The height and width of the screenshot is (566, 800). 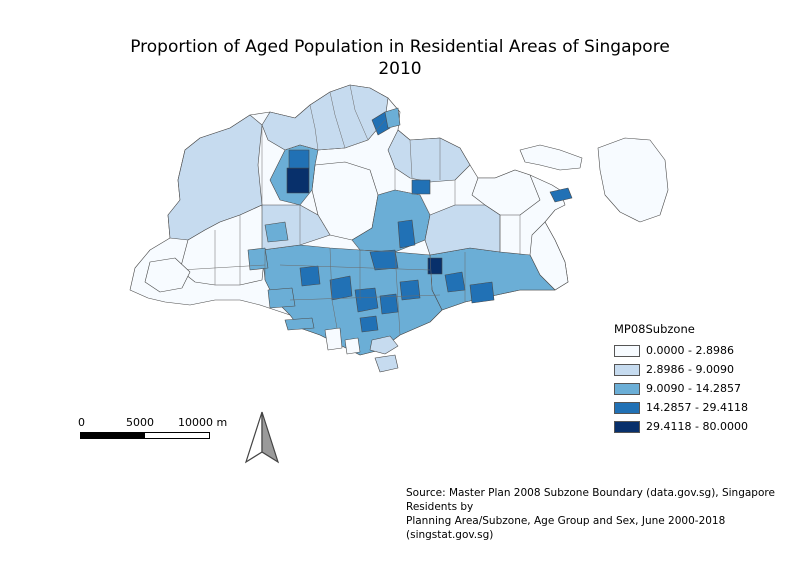 I want to click on north-arrow-icon, so click(x=262, y=437).